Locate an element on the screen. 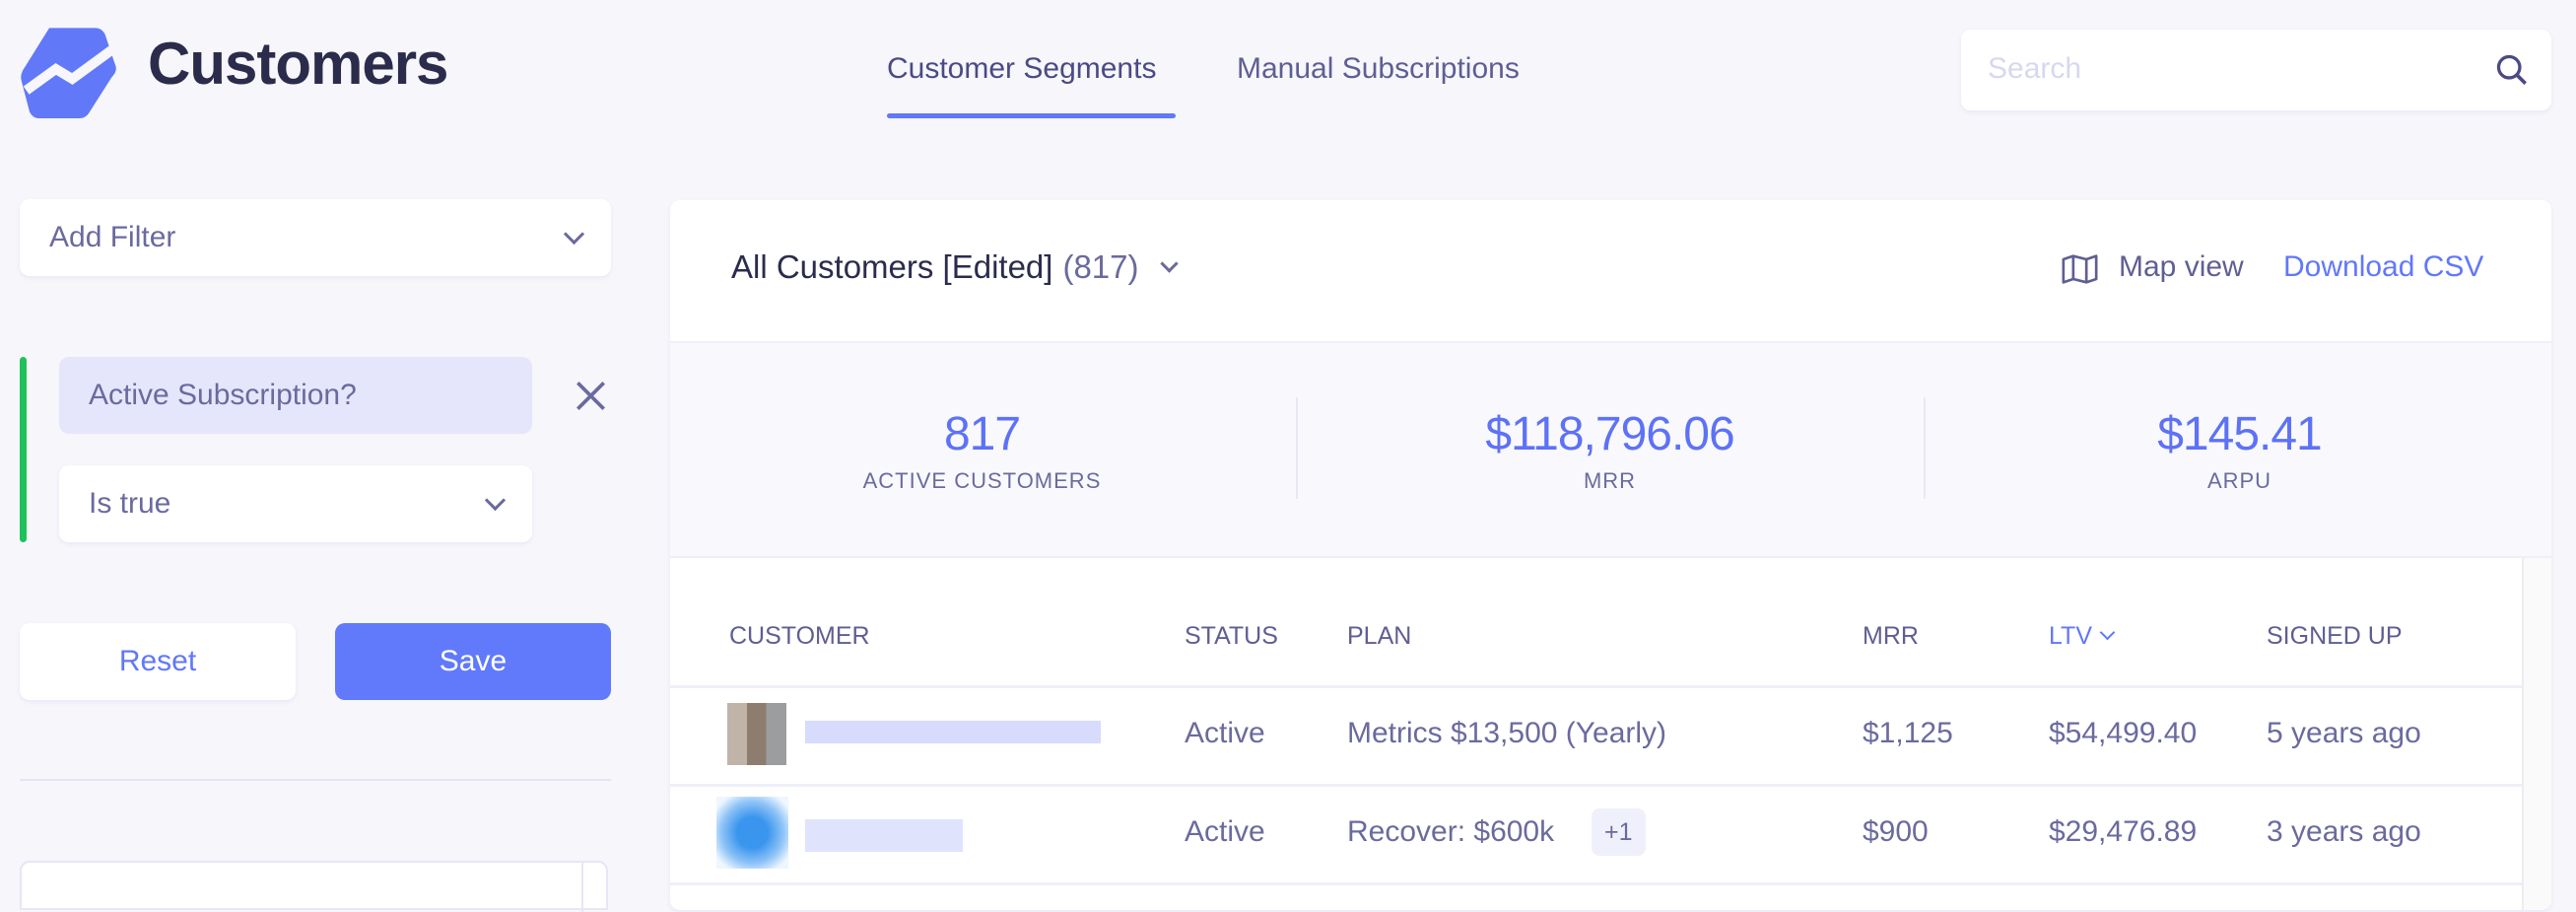 The image size is (2576, 912). ltv: $54,499.40 is located at coordinates (2123, 733).